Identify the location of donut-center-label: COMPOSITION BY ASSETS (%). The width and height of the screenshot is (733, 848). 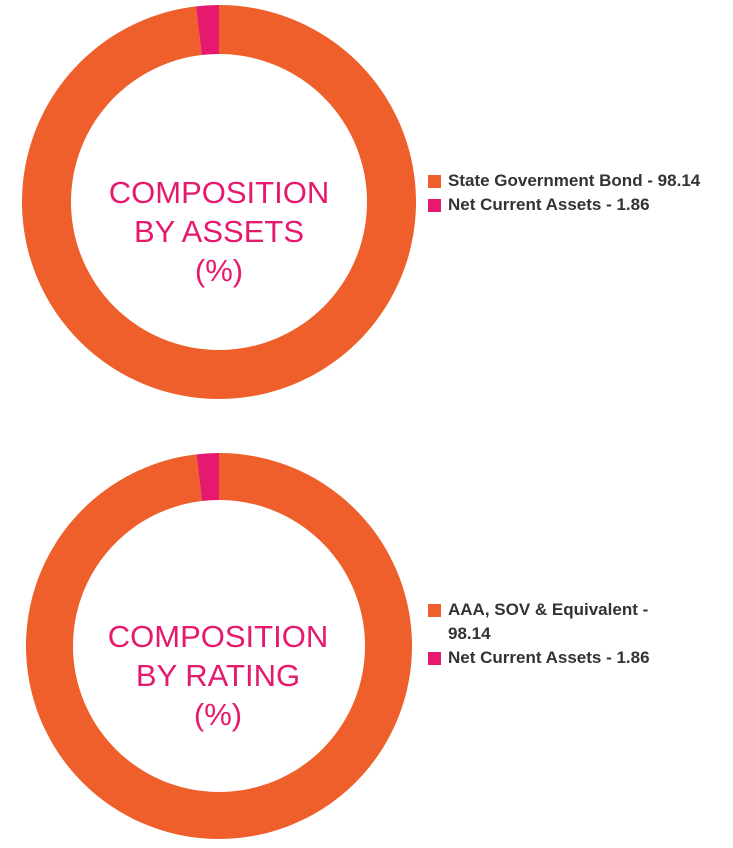
(219, 231).